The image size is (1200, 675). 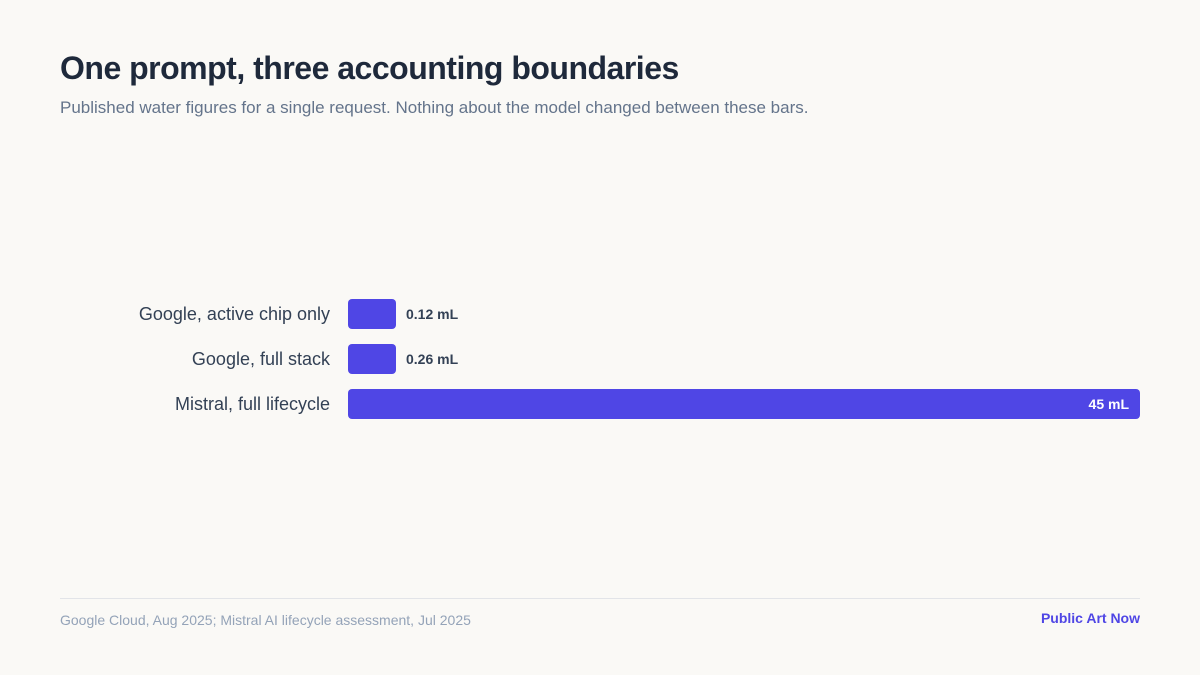 What do you see at coordinates (252, 404) in the screenshot?
I see `category-label: Mistral, full lifecycle` at bounding box center [252, 404].